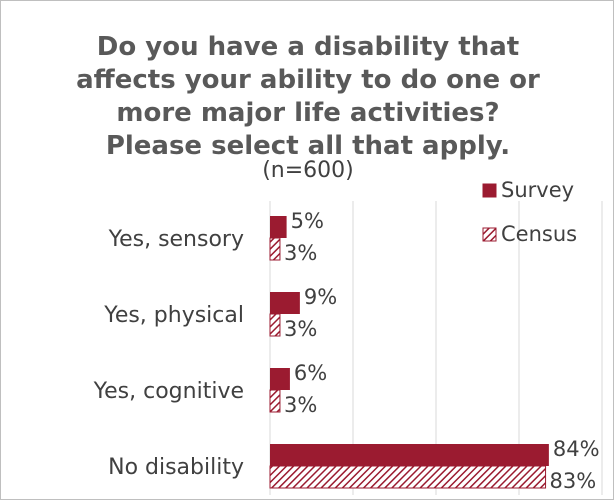 Image resolution: width=614 pixels, height=500 pixels. I want to click on chart-title-line: more major life activities?, so click(308, 113).